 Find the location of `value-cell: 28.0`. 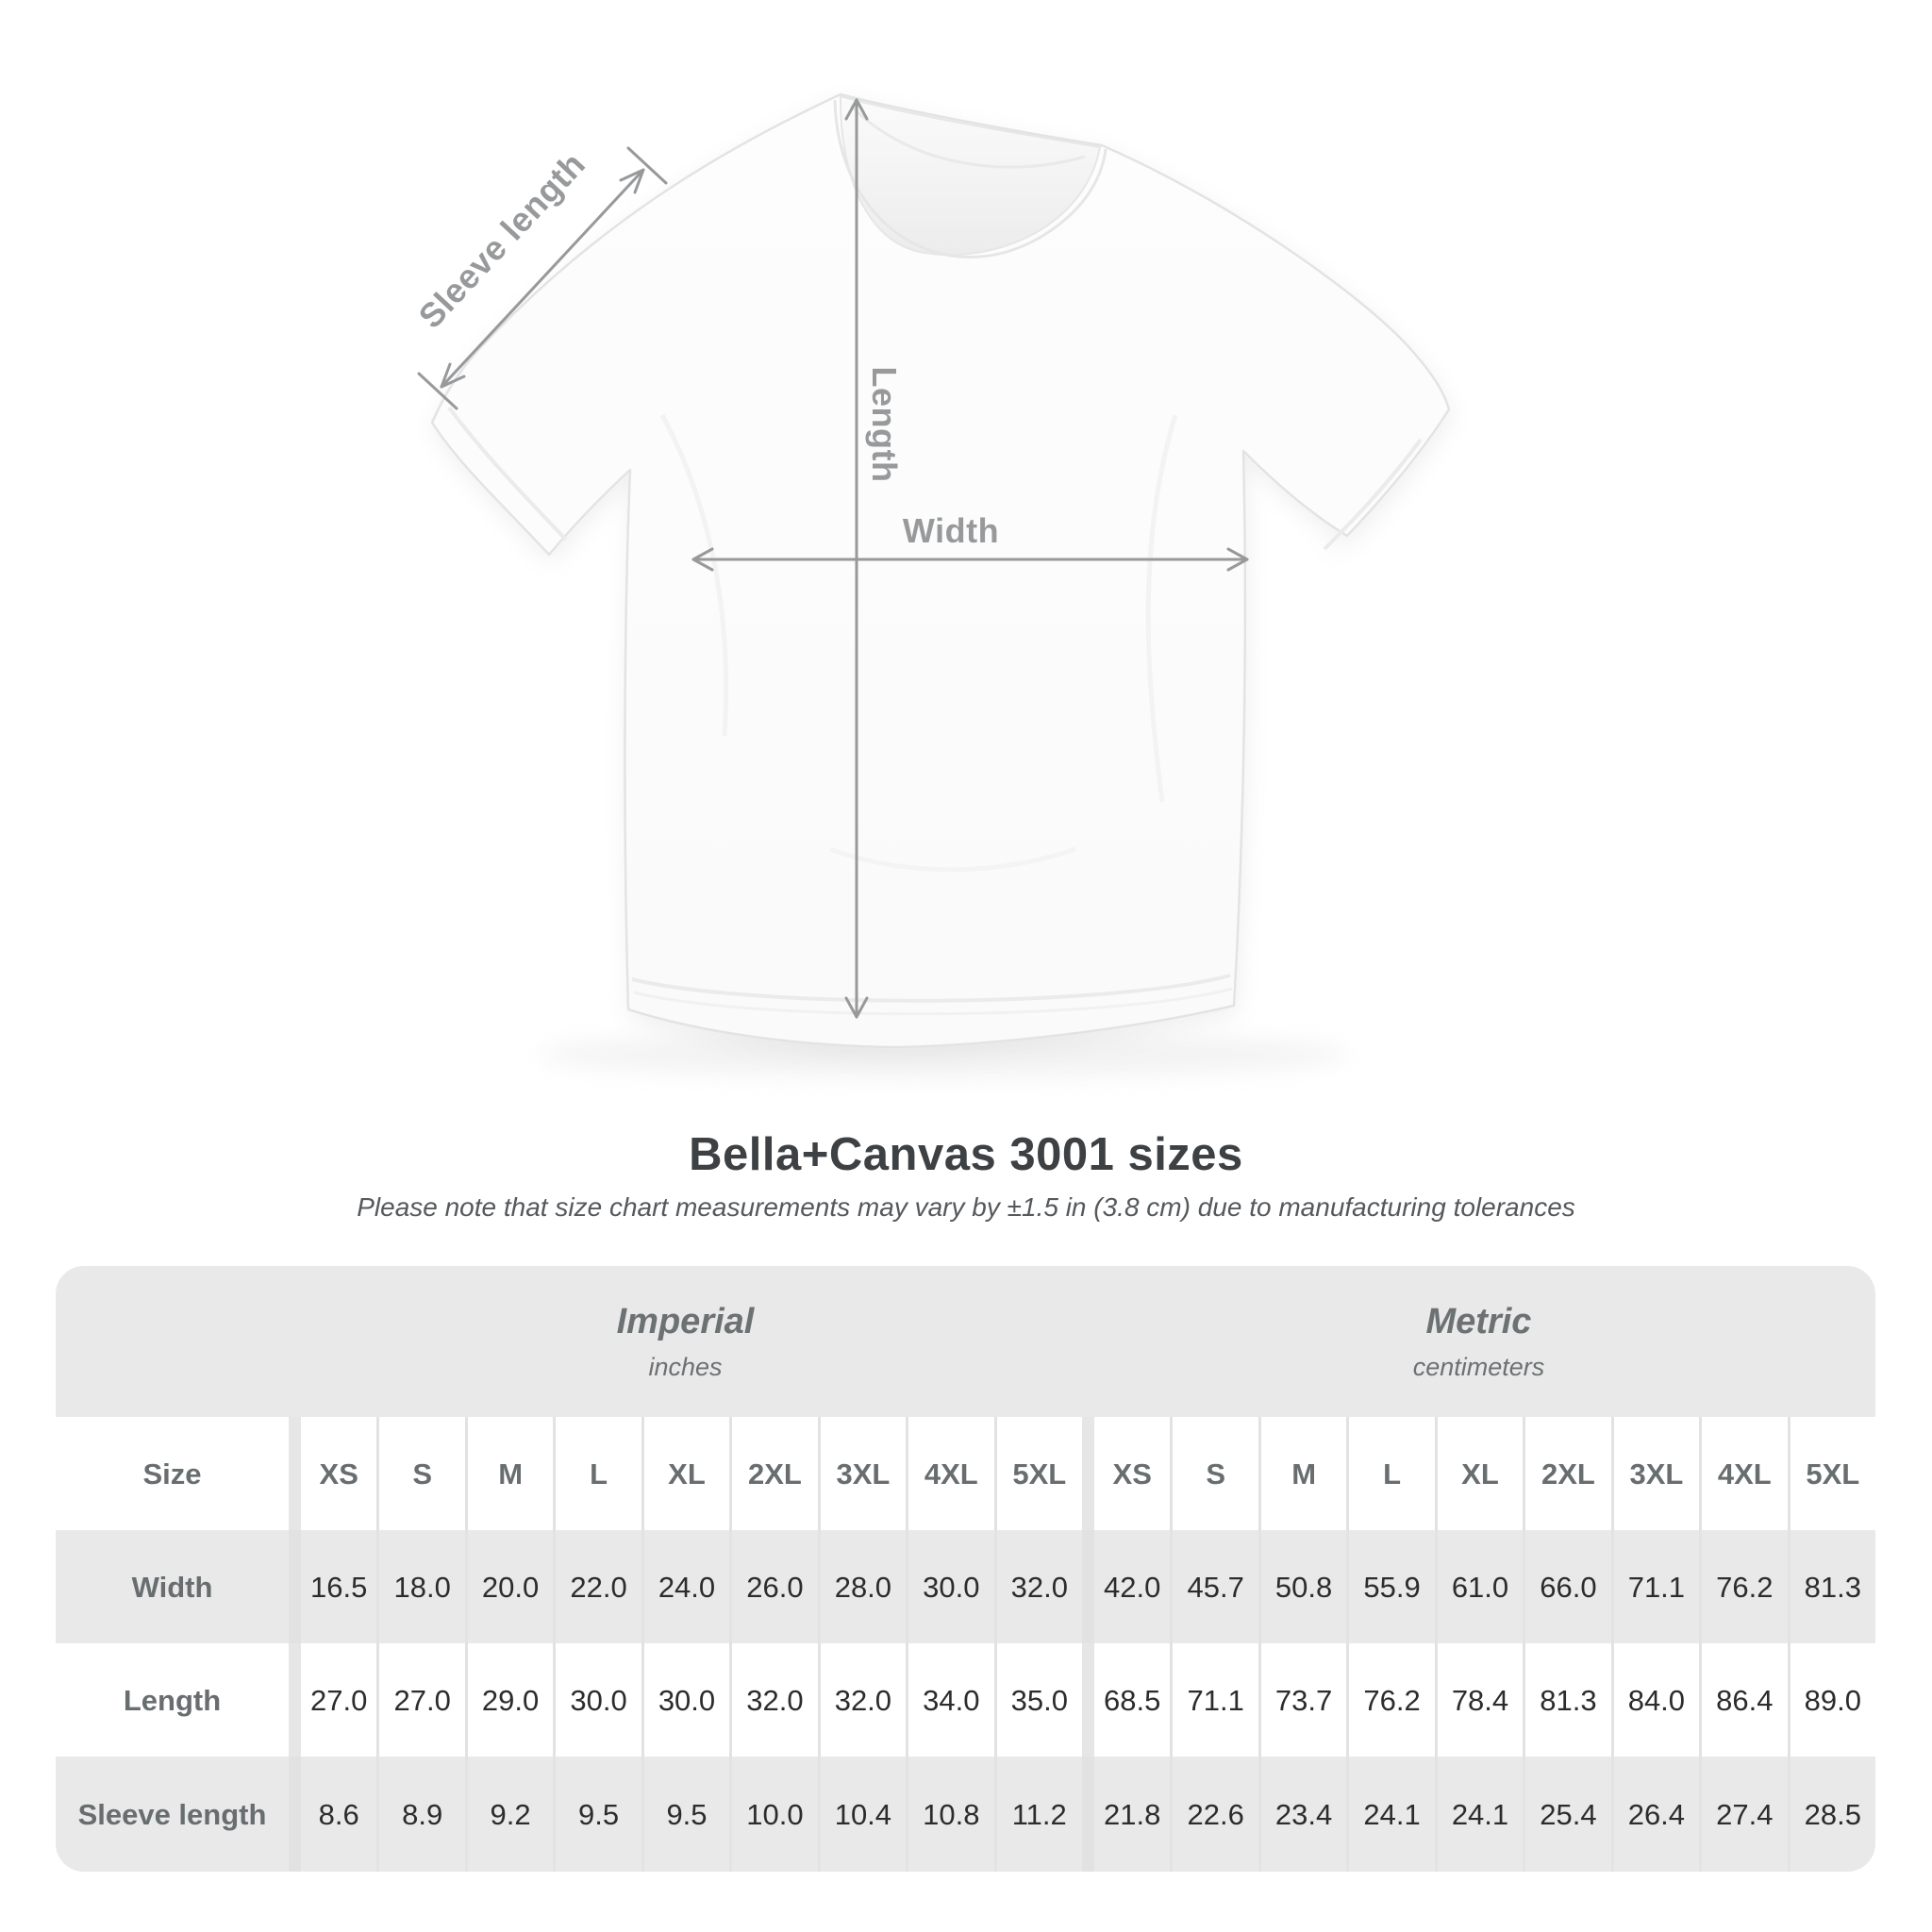

value-cell: 28.0 is located at coordinates (862, 1586).